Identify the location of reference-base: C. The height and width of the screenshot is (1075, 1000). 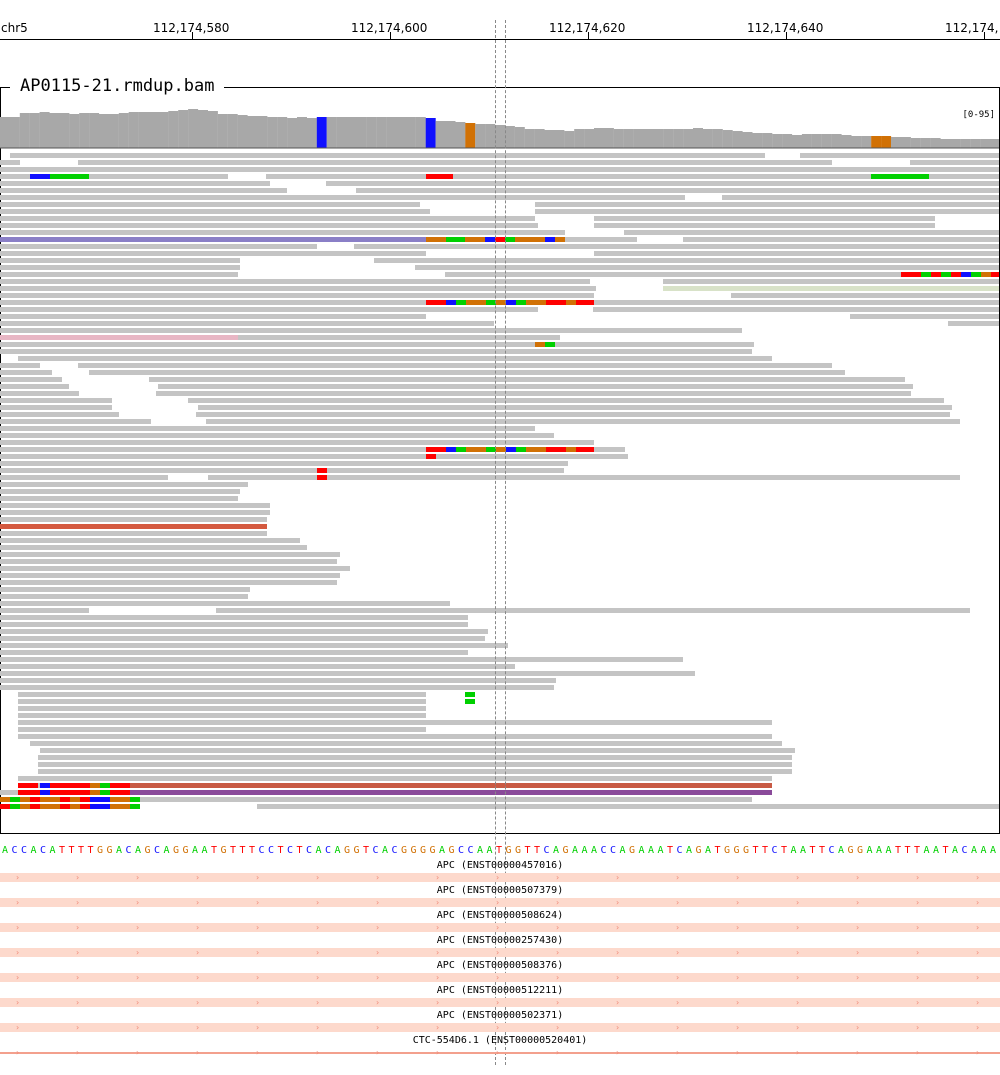
(394, 850).